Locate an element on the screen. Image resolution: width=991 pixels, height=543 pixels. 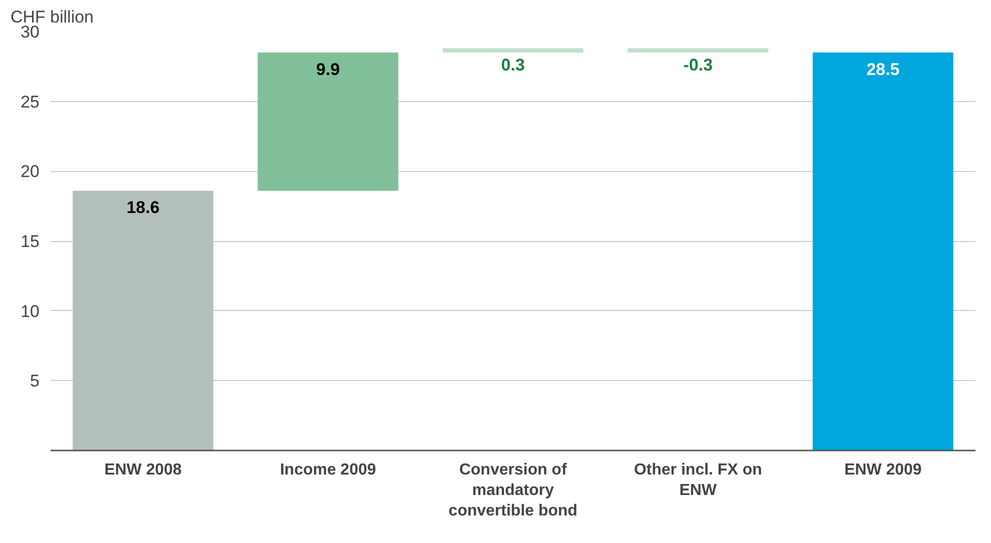
y-tick-label: 20 is located at coordinates (30, 172).